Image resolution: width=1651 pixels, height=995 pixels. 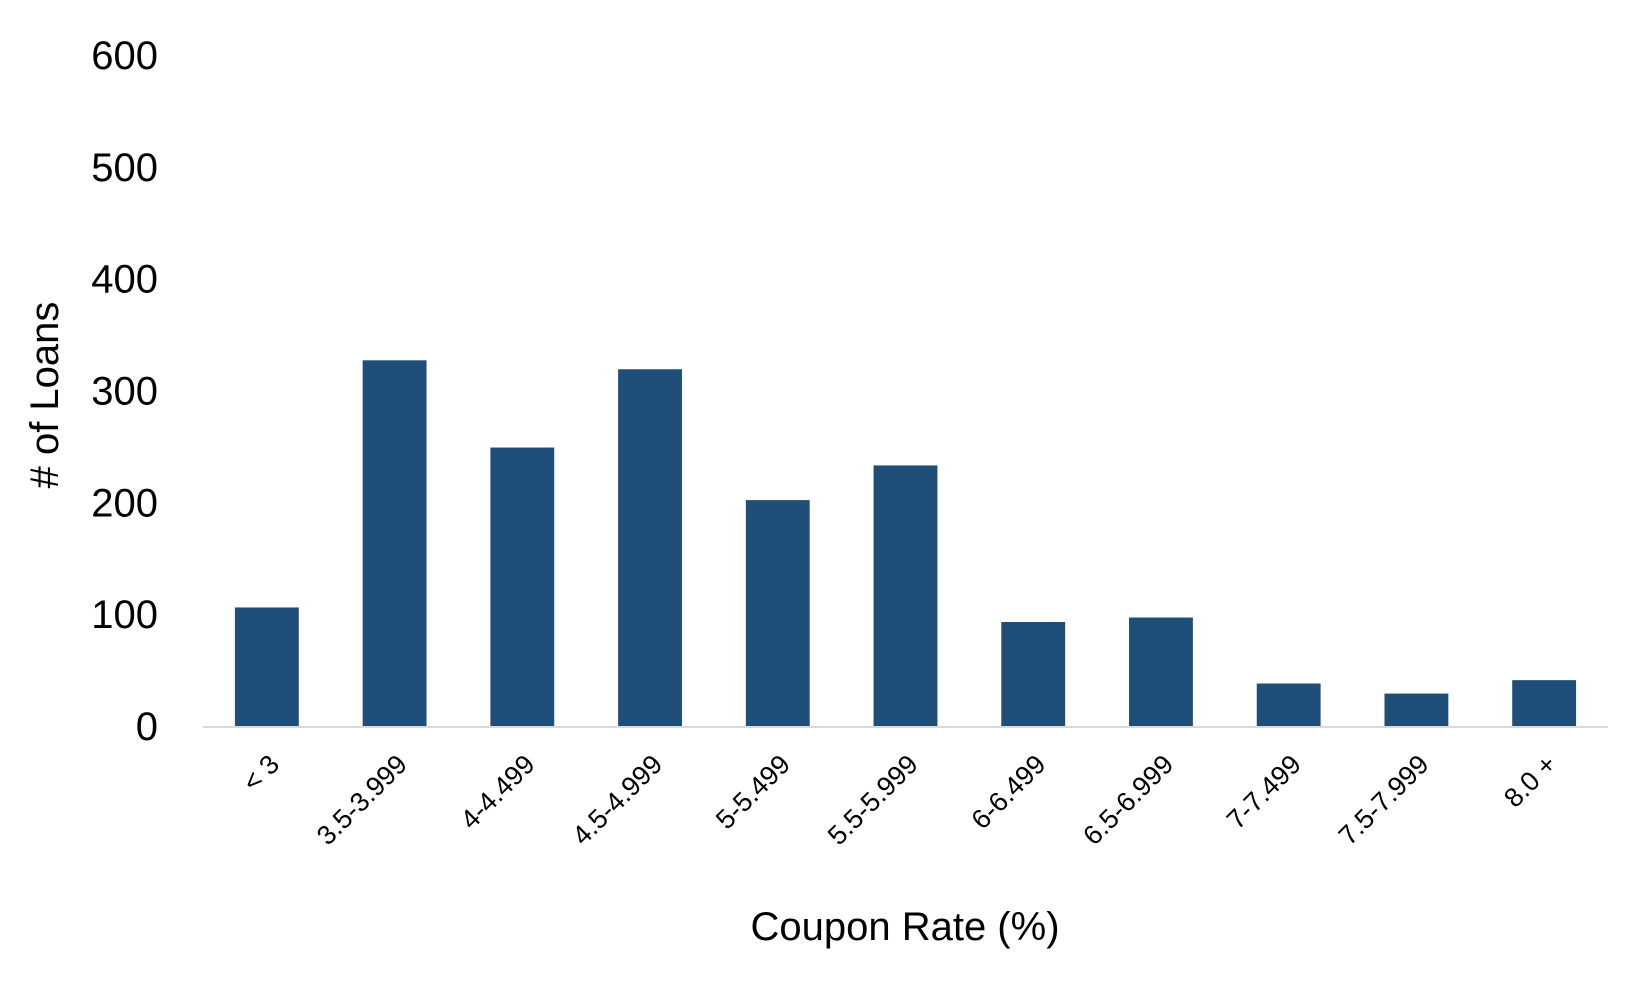 What do you see at coordinates (1384, 800) in the screenshot?
I see `x-tick-label: 7.5-7.999` at bounding box center [1384, 800].